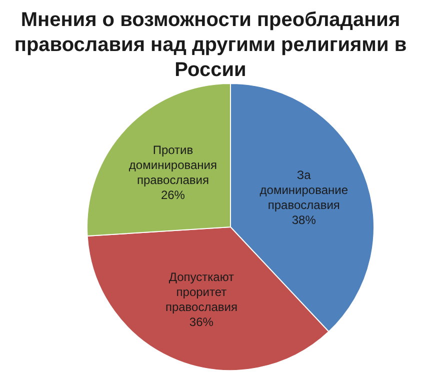 The height and width of the screenshot is (386, 421). Describe the element at coordinates (304, 190) in the screenshot. I see `slice-label: За доминирование православия` at that location.